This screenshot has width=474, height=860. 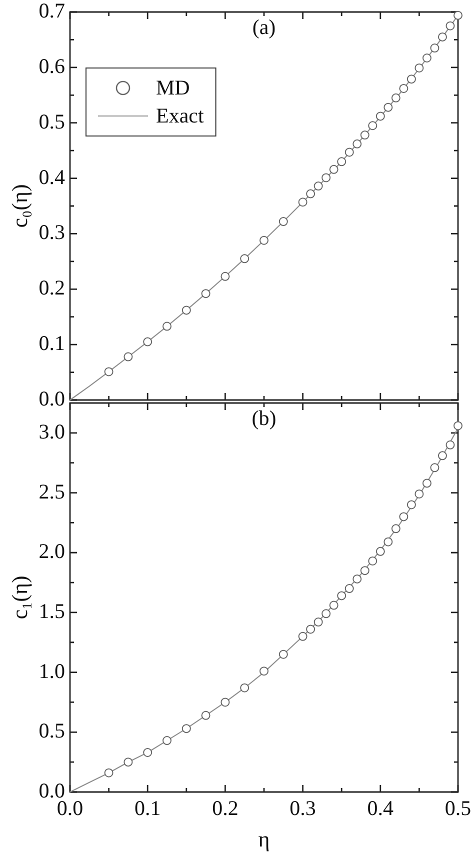 What do you see at coordinates (225, 808) in the screenshot?
I see `x-tick-label: 0.2` at bounding box center [225, 808].